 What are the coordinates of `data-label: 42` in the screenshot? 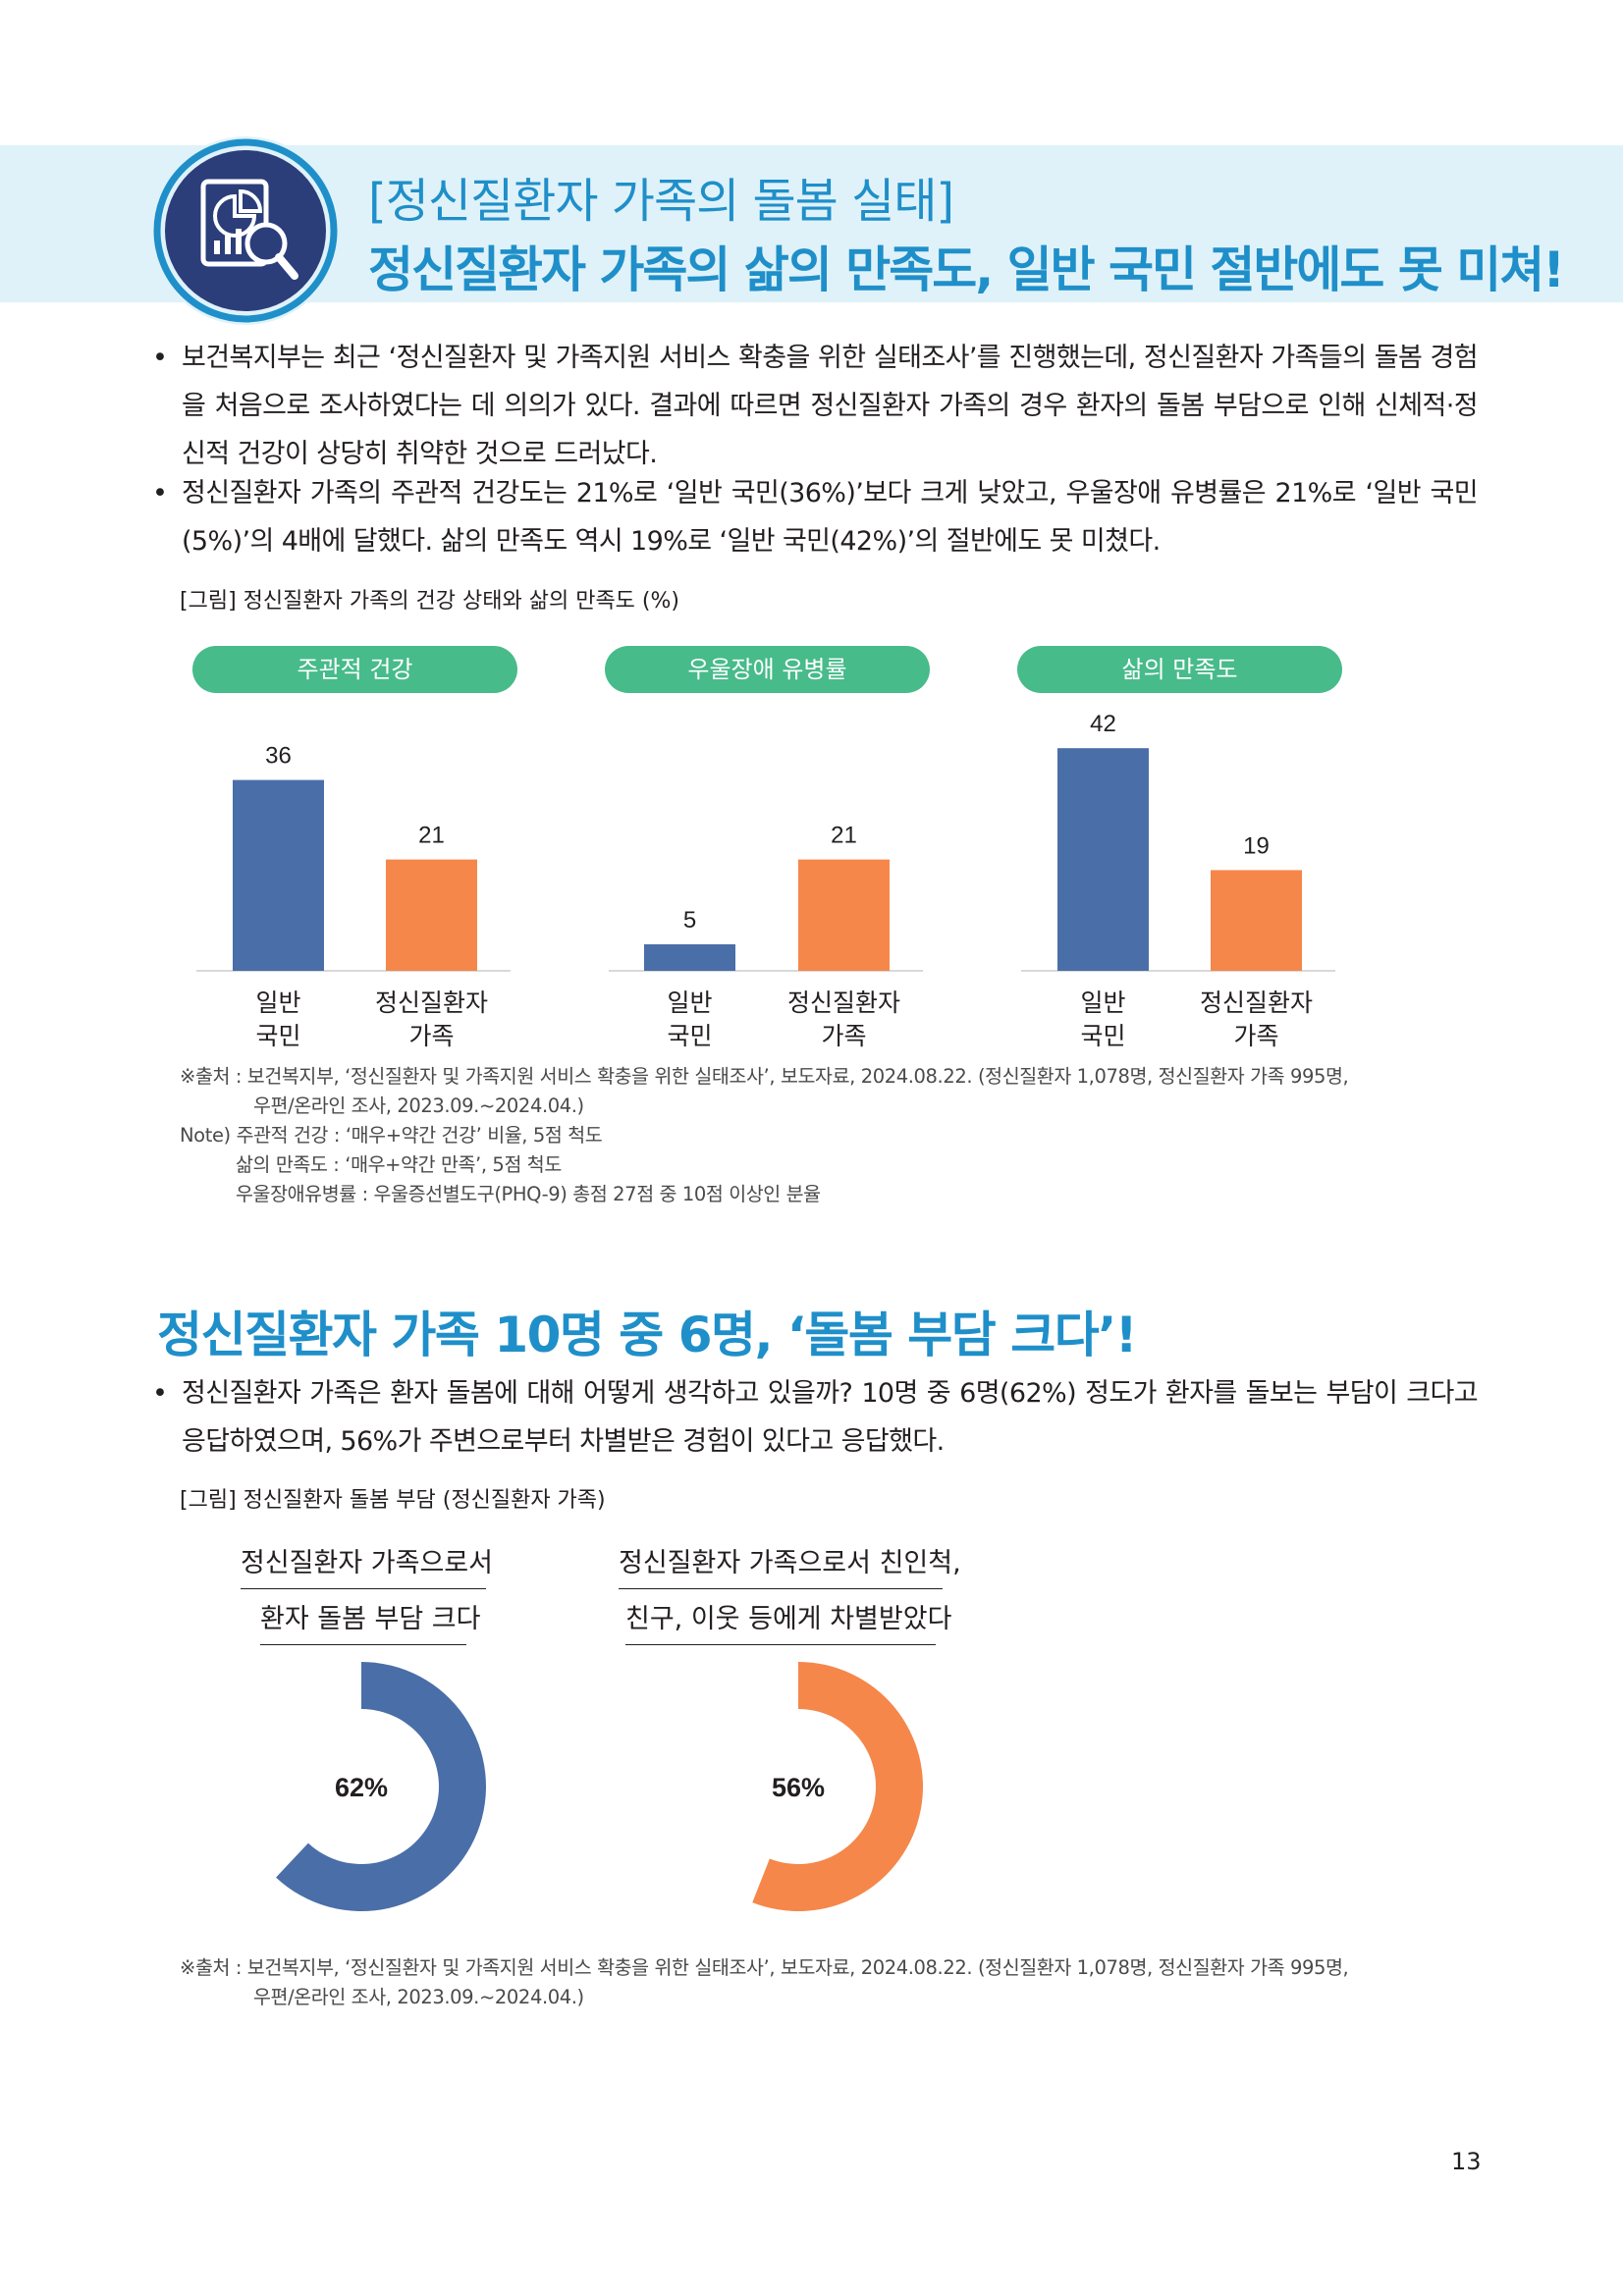 It's located at (1103, 724).